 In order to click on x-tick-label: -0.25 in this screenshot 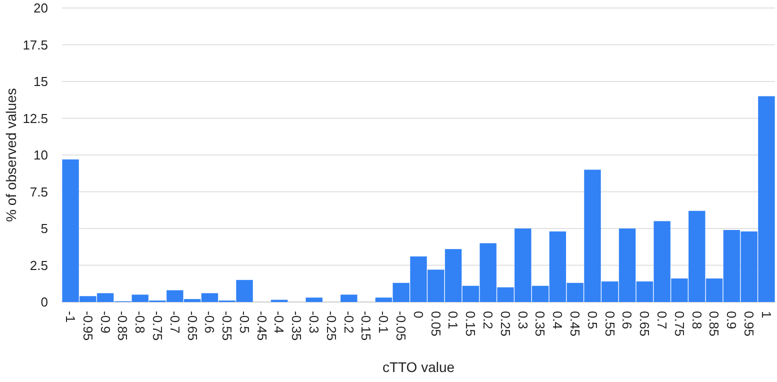, I will do `click(331, 326)`.